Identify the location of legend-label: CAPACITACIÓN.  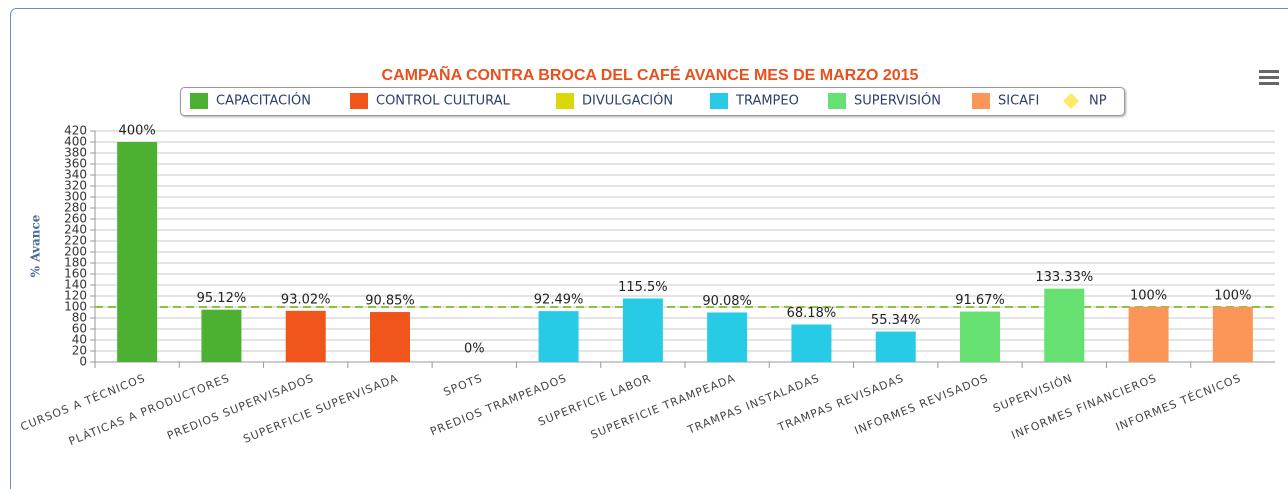
(263, 101).